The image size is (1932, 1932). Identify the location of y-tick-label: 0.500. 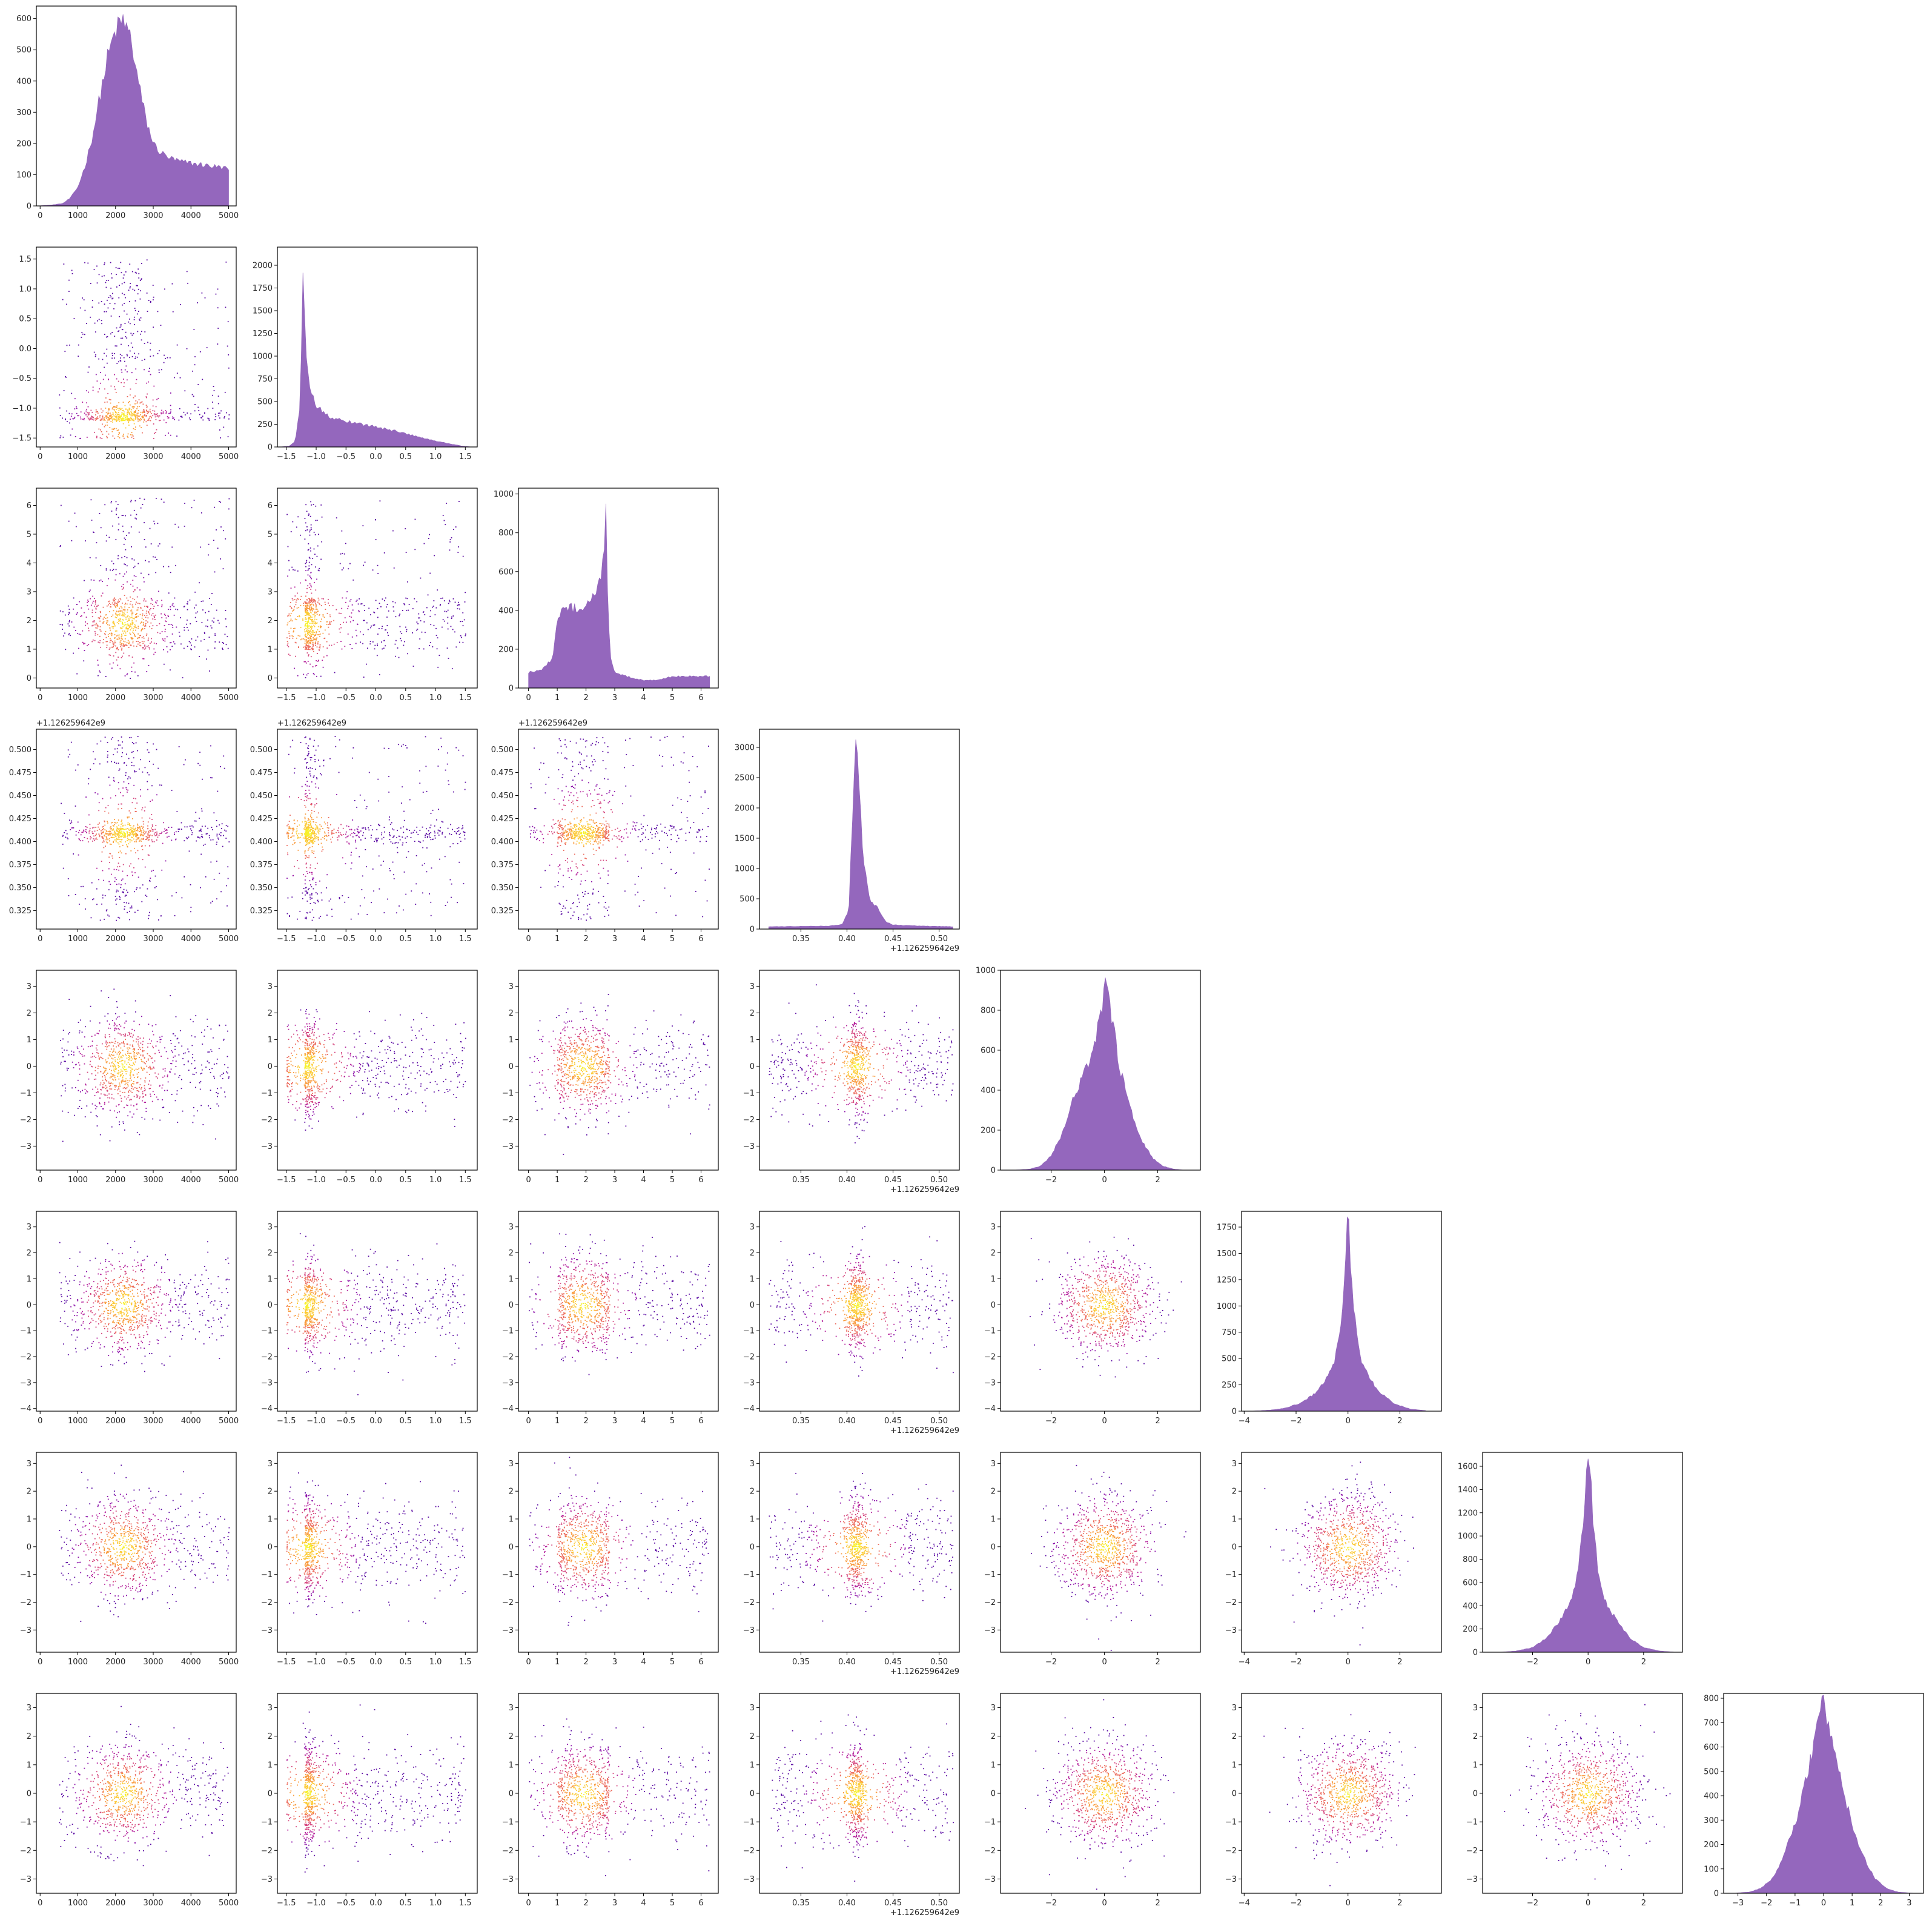
(20, 751).